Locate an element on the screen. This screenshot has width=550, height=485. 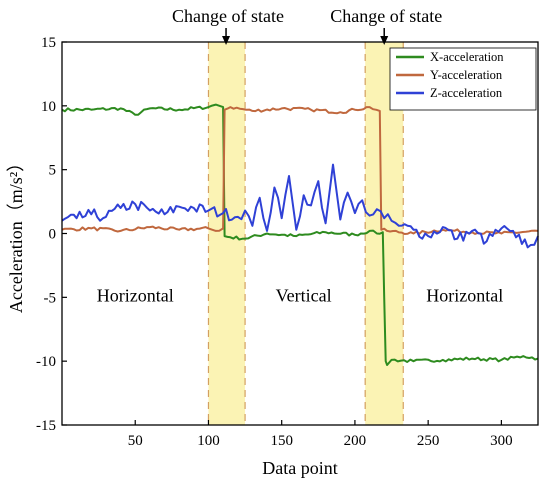
y-axis-ticks: 15 10 5 0 -5 -10 -15 is located at coordinates (51, 234).